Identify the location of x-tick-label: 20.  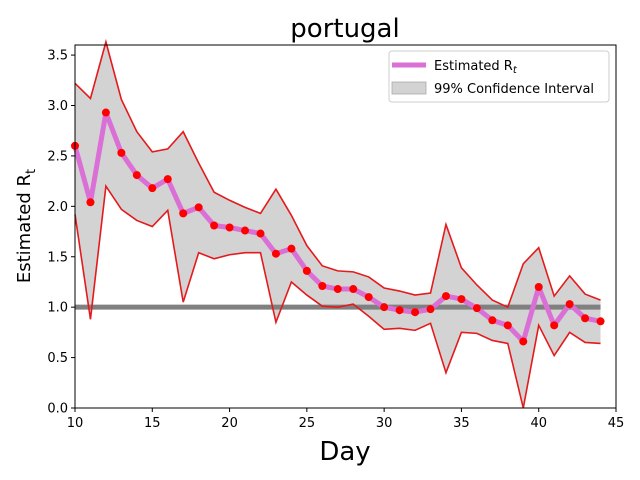
(229, 423).